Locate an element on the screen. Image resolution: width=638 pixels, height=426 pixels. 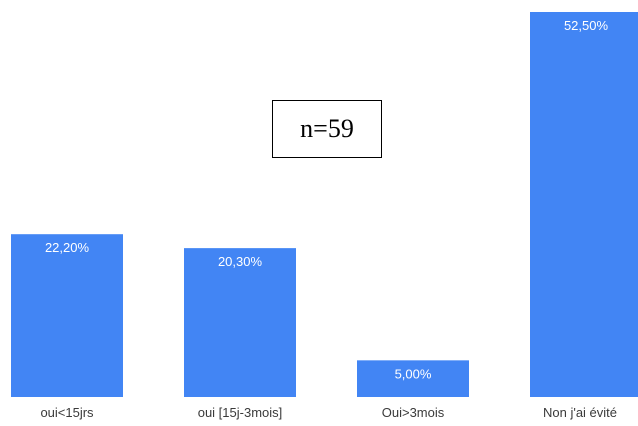
category-label-1: oui [15j-3mois] is located at coordinates (240, 412).